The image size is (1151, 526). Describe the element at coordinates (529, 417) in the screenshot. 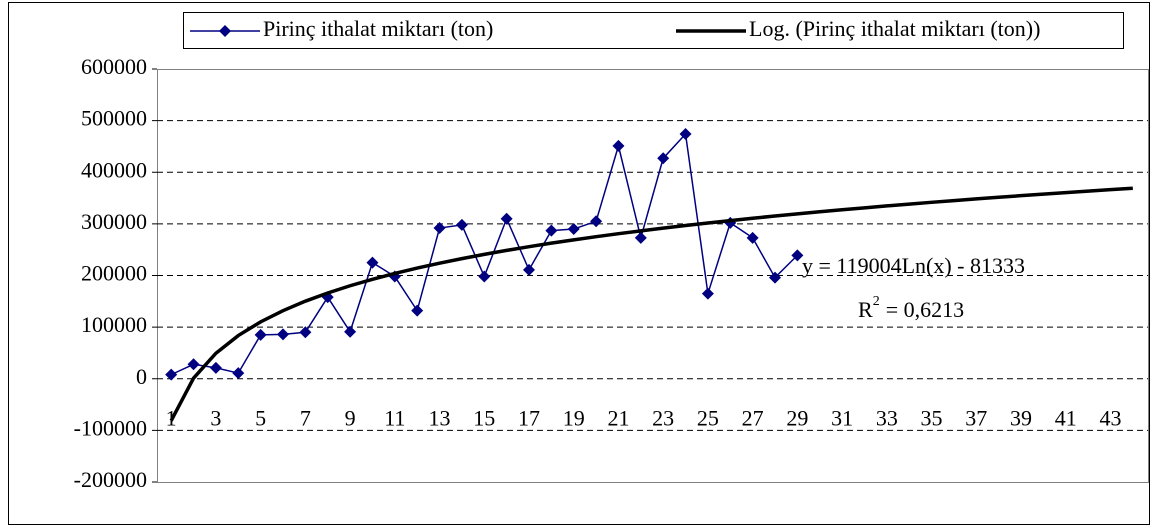

I see `x-tick-label: 17` at that location.